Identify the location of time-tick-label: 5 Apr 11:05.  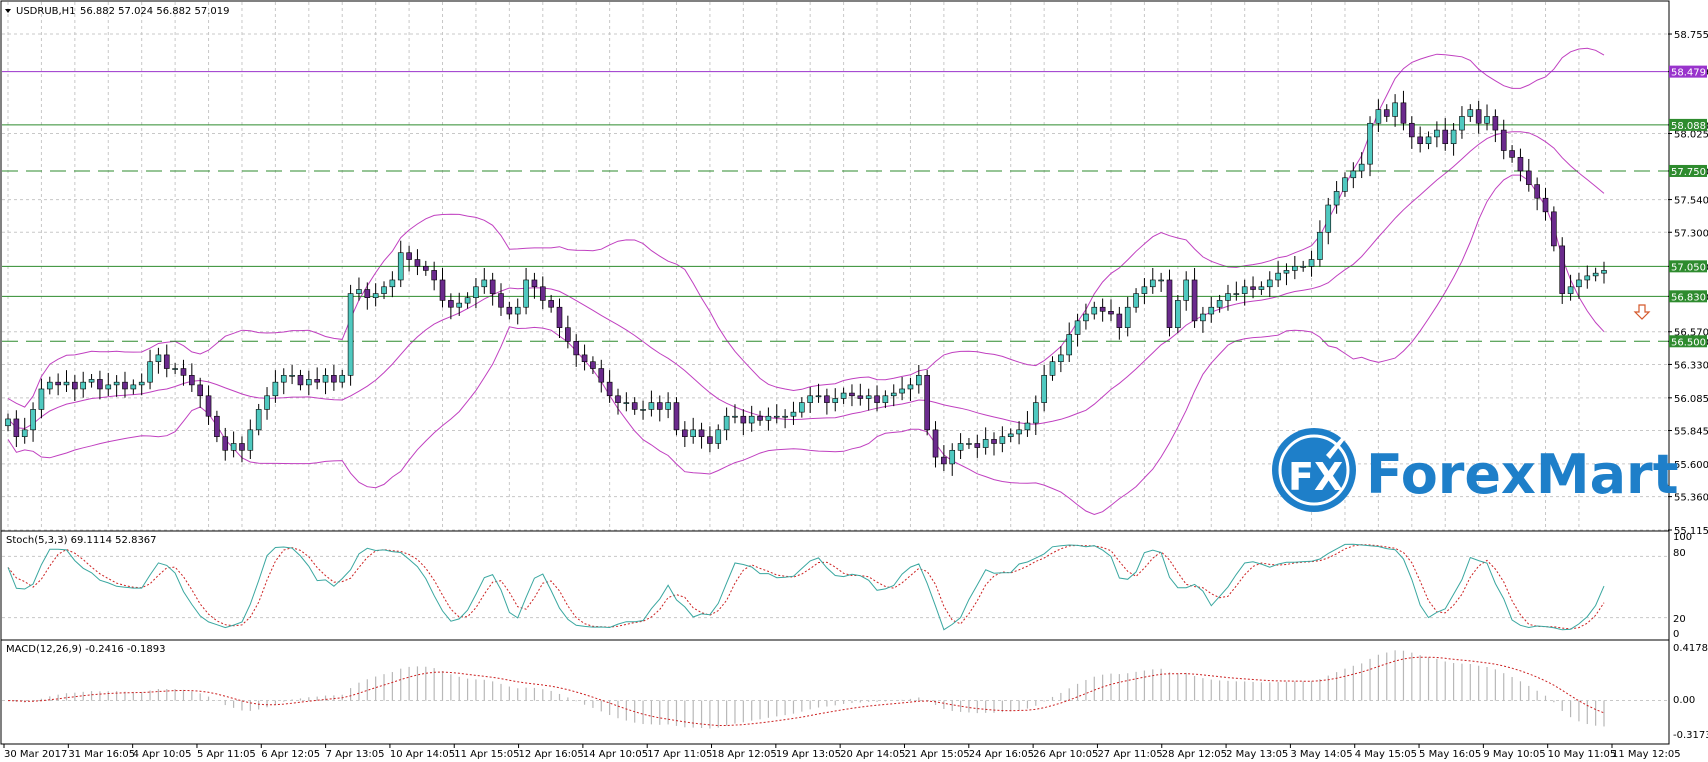
(226, 754).